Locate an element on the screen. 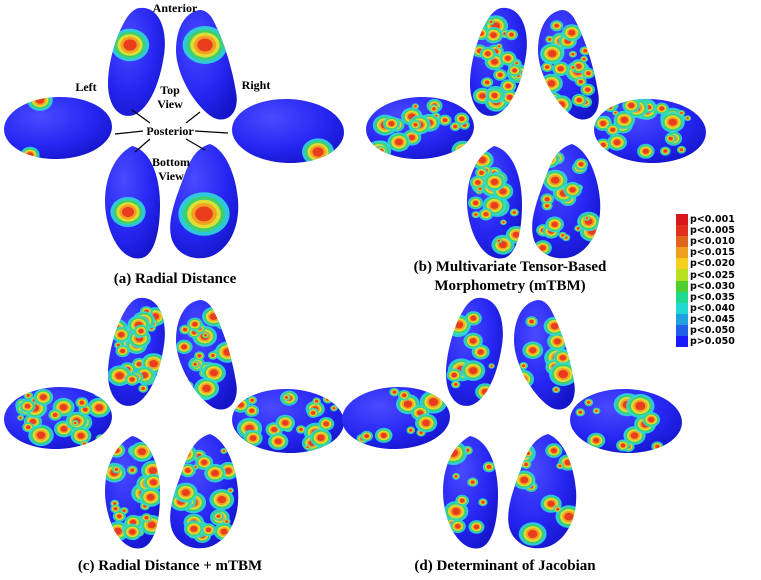 The width and height of the screenshot is (761, 580). legend-label: p<0.015 is located at coordinates (712, 253).